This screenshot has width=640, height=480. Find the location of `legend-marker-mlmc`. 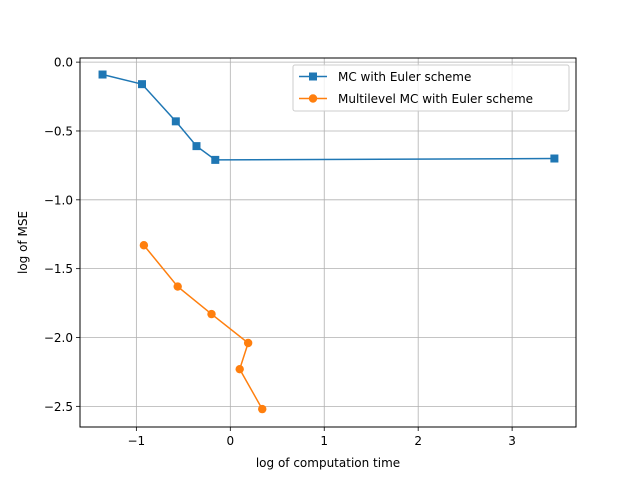

legend-marker-mlmc is located at coordinates (313, 98).